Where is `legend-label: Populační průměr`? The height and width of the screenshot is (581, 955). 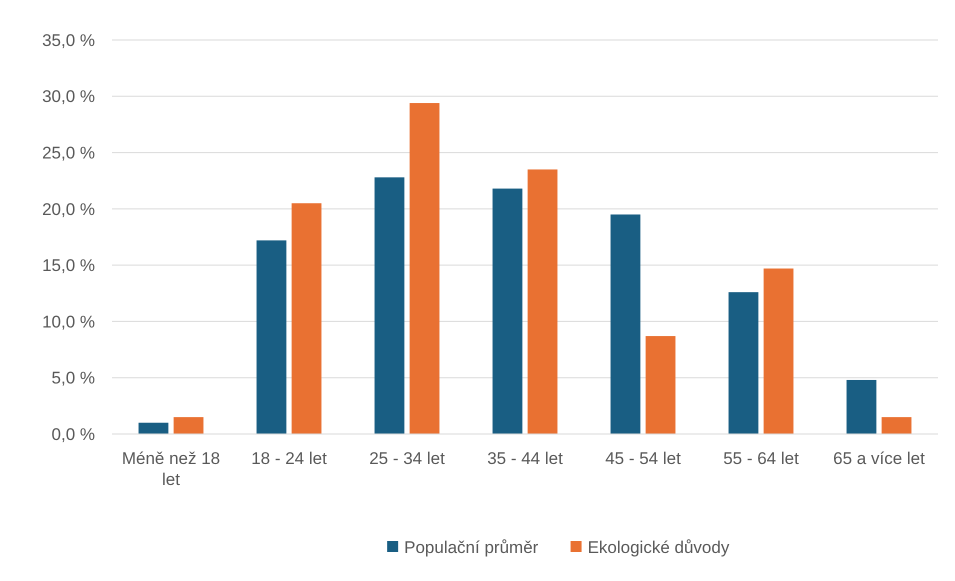
legend-label: Populační průměr is located at coordinates (471, 547).